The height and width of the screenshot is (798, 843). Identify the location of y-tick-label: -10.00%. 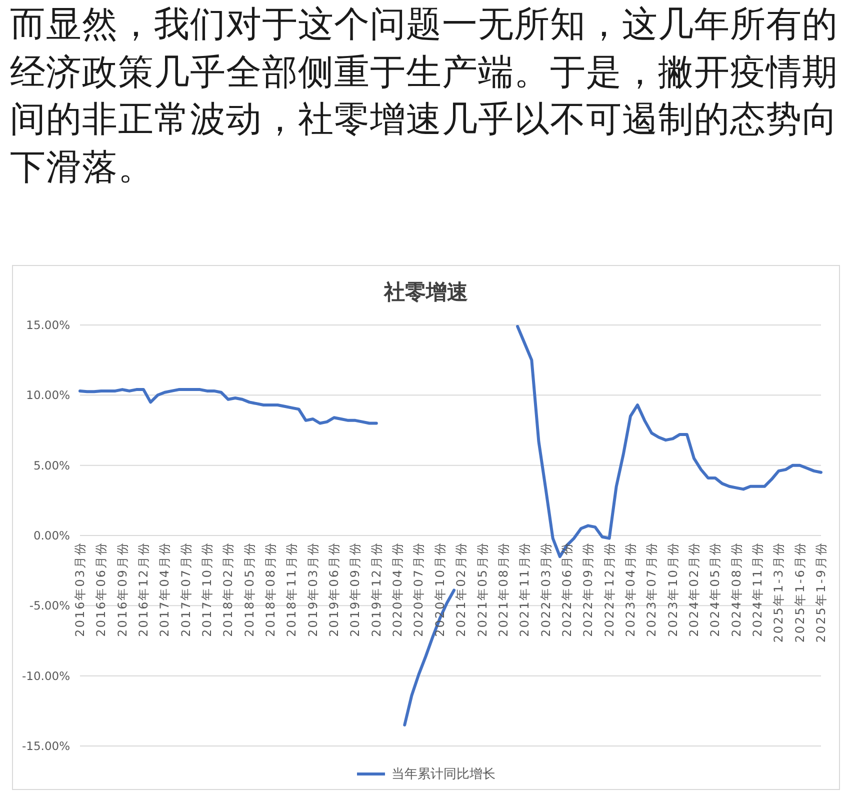
(46, 675).